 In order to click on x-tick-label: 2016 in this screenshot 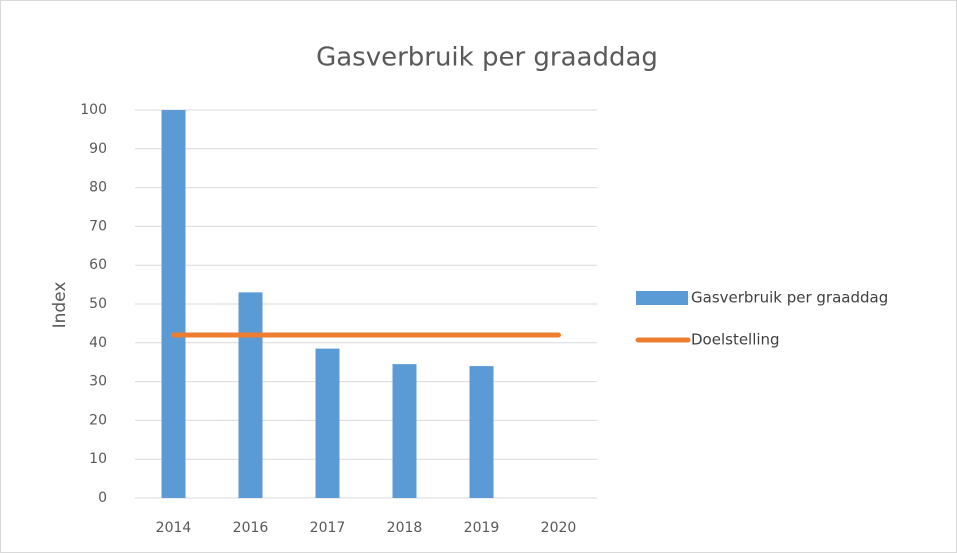, I will do `click(251, 528)`.